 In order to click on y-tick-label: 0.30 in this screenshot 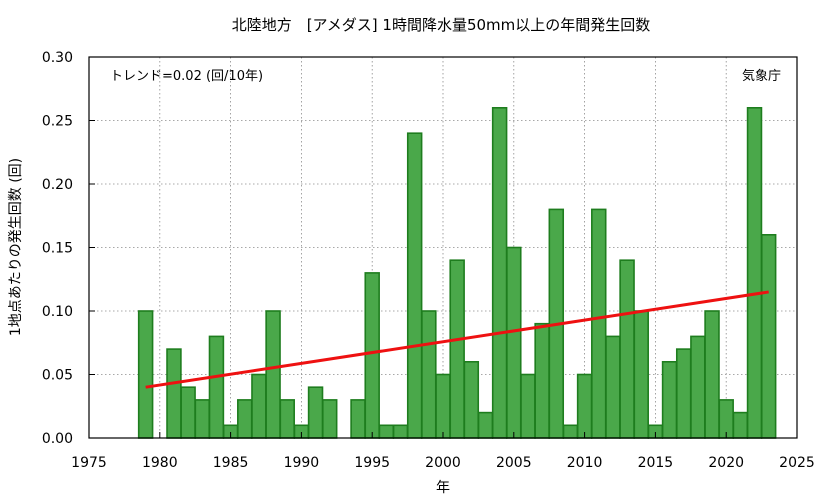, I will do `click(57, 58)`.